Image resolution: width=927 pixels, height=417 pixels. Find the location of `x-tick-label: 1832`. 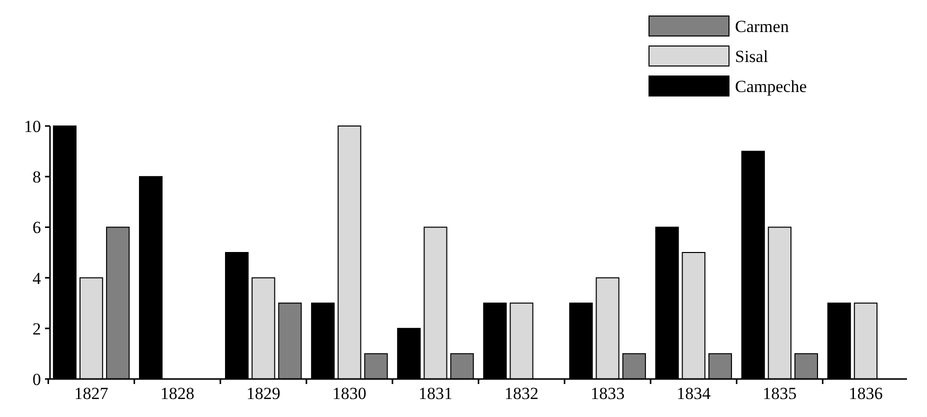

x-tick-label: 1832 is located at coordinates (521, 393).